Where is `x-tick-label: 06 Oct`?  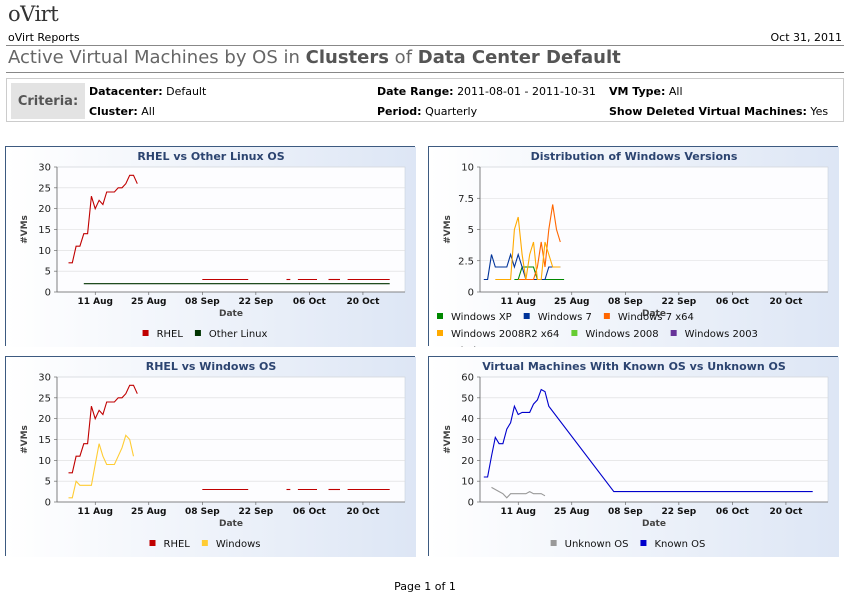
x-tick-label: 06 Oct is located at coordinates (310, 512).